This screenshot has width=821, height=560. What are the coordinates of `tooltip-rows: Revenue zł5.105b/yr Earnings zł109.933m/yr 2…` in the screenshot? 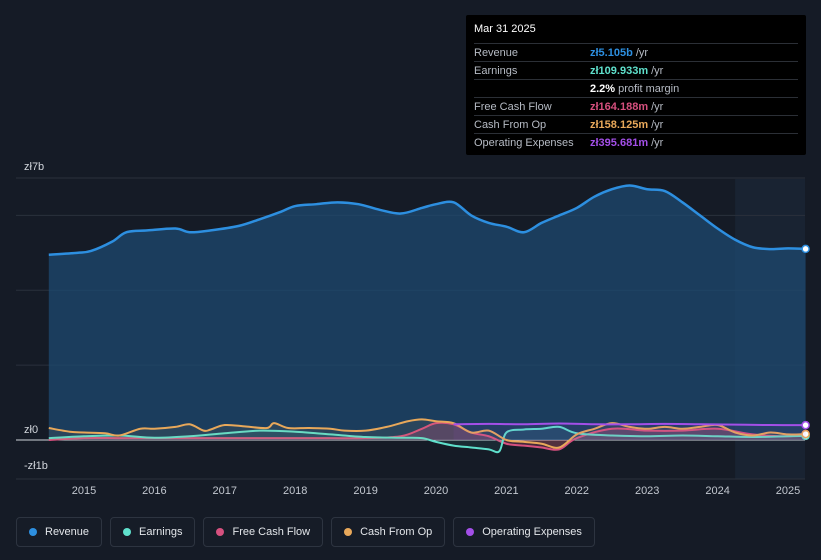 It's located at (636, 97).